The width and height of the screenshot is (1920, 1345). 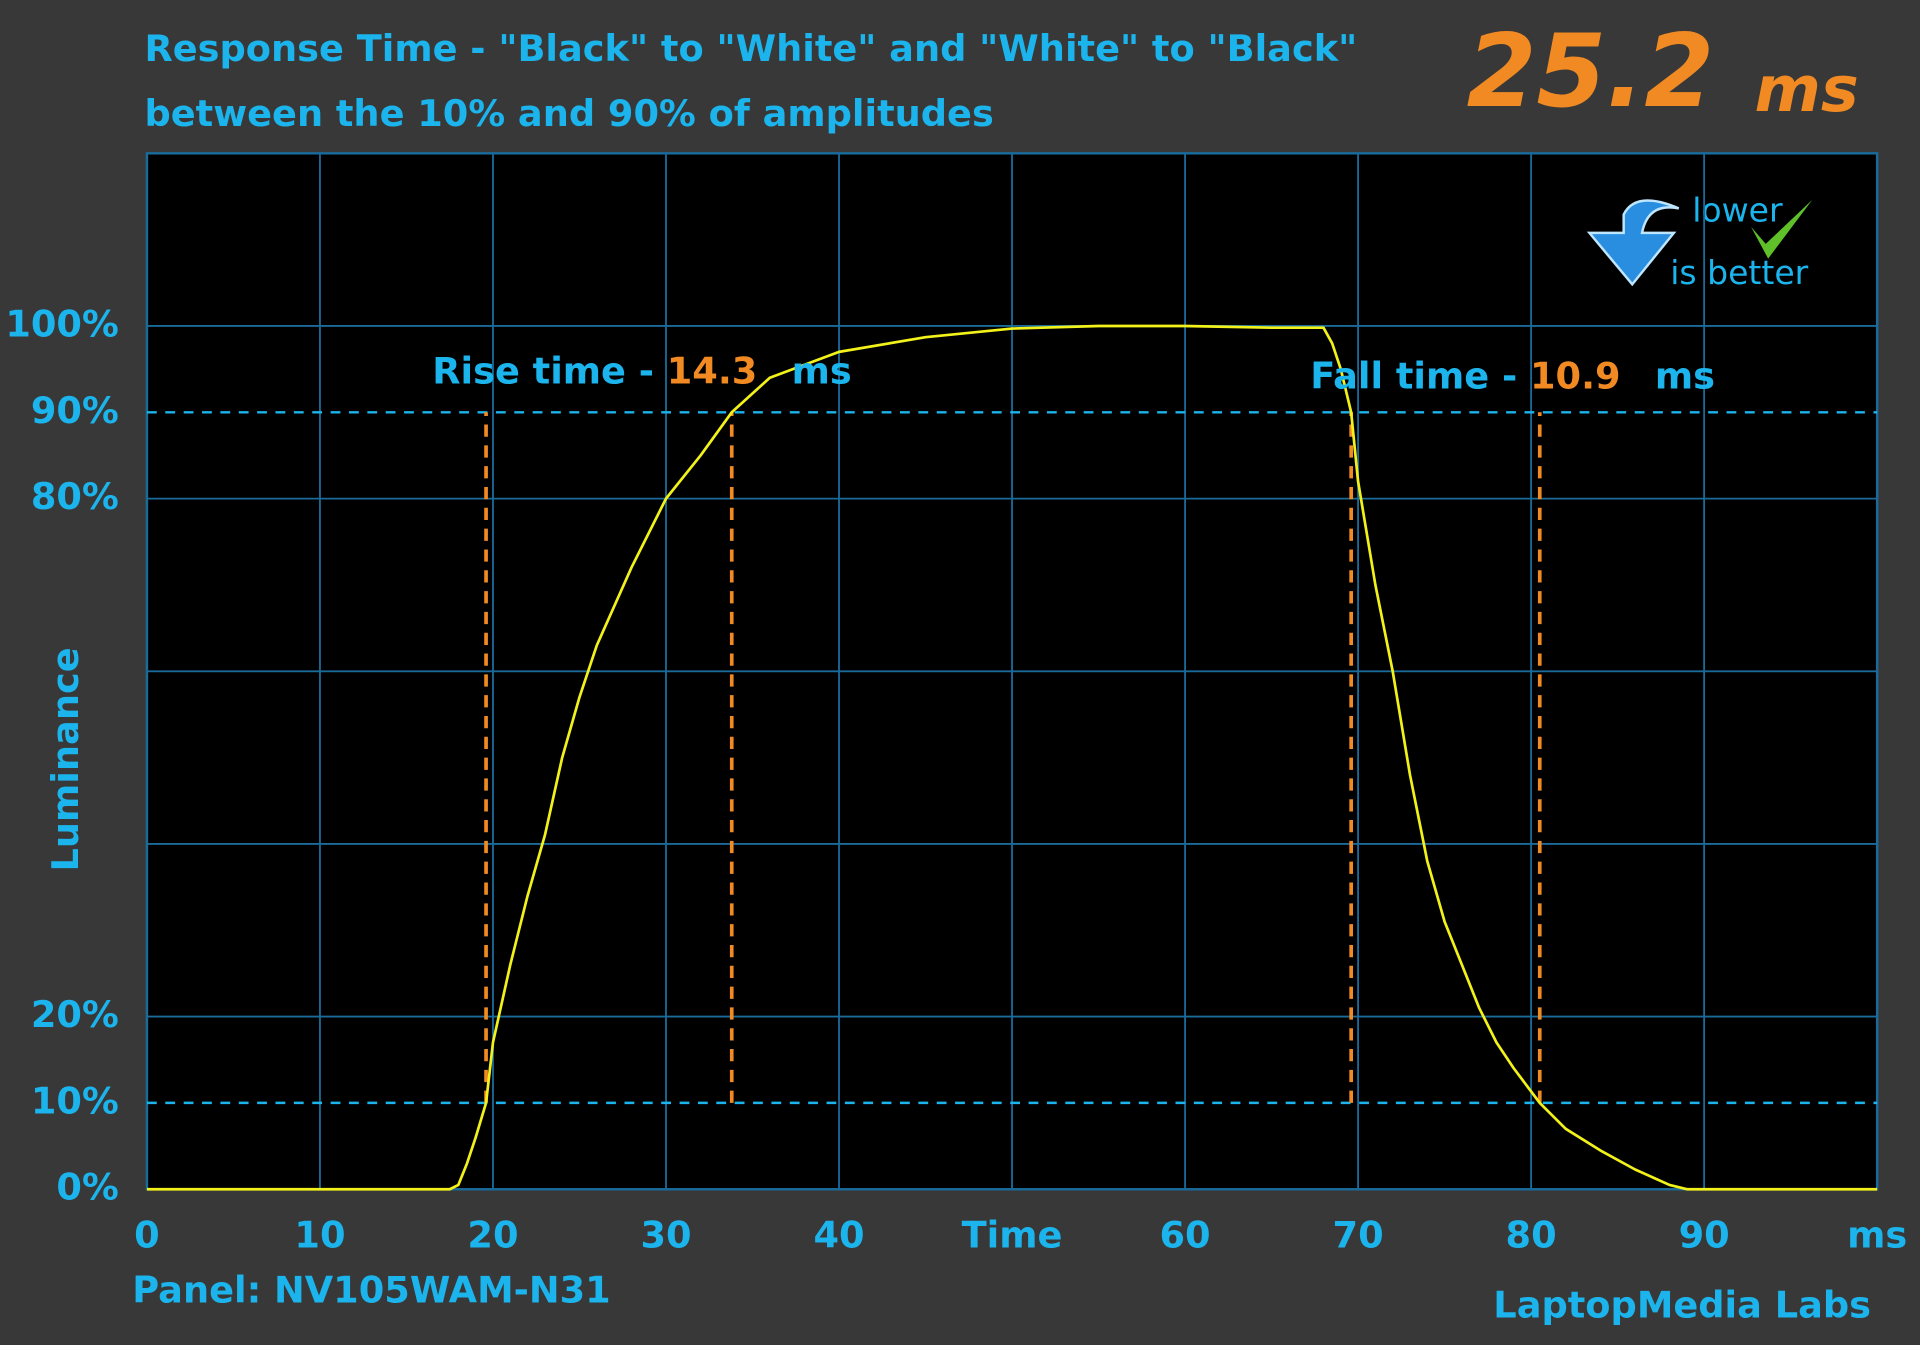 What do you see at coordinates (87, 1187) in the screenshot?
I see `y-tick-label: 0%` at bounding box center [87, 1187].